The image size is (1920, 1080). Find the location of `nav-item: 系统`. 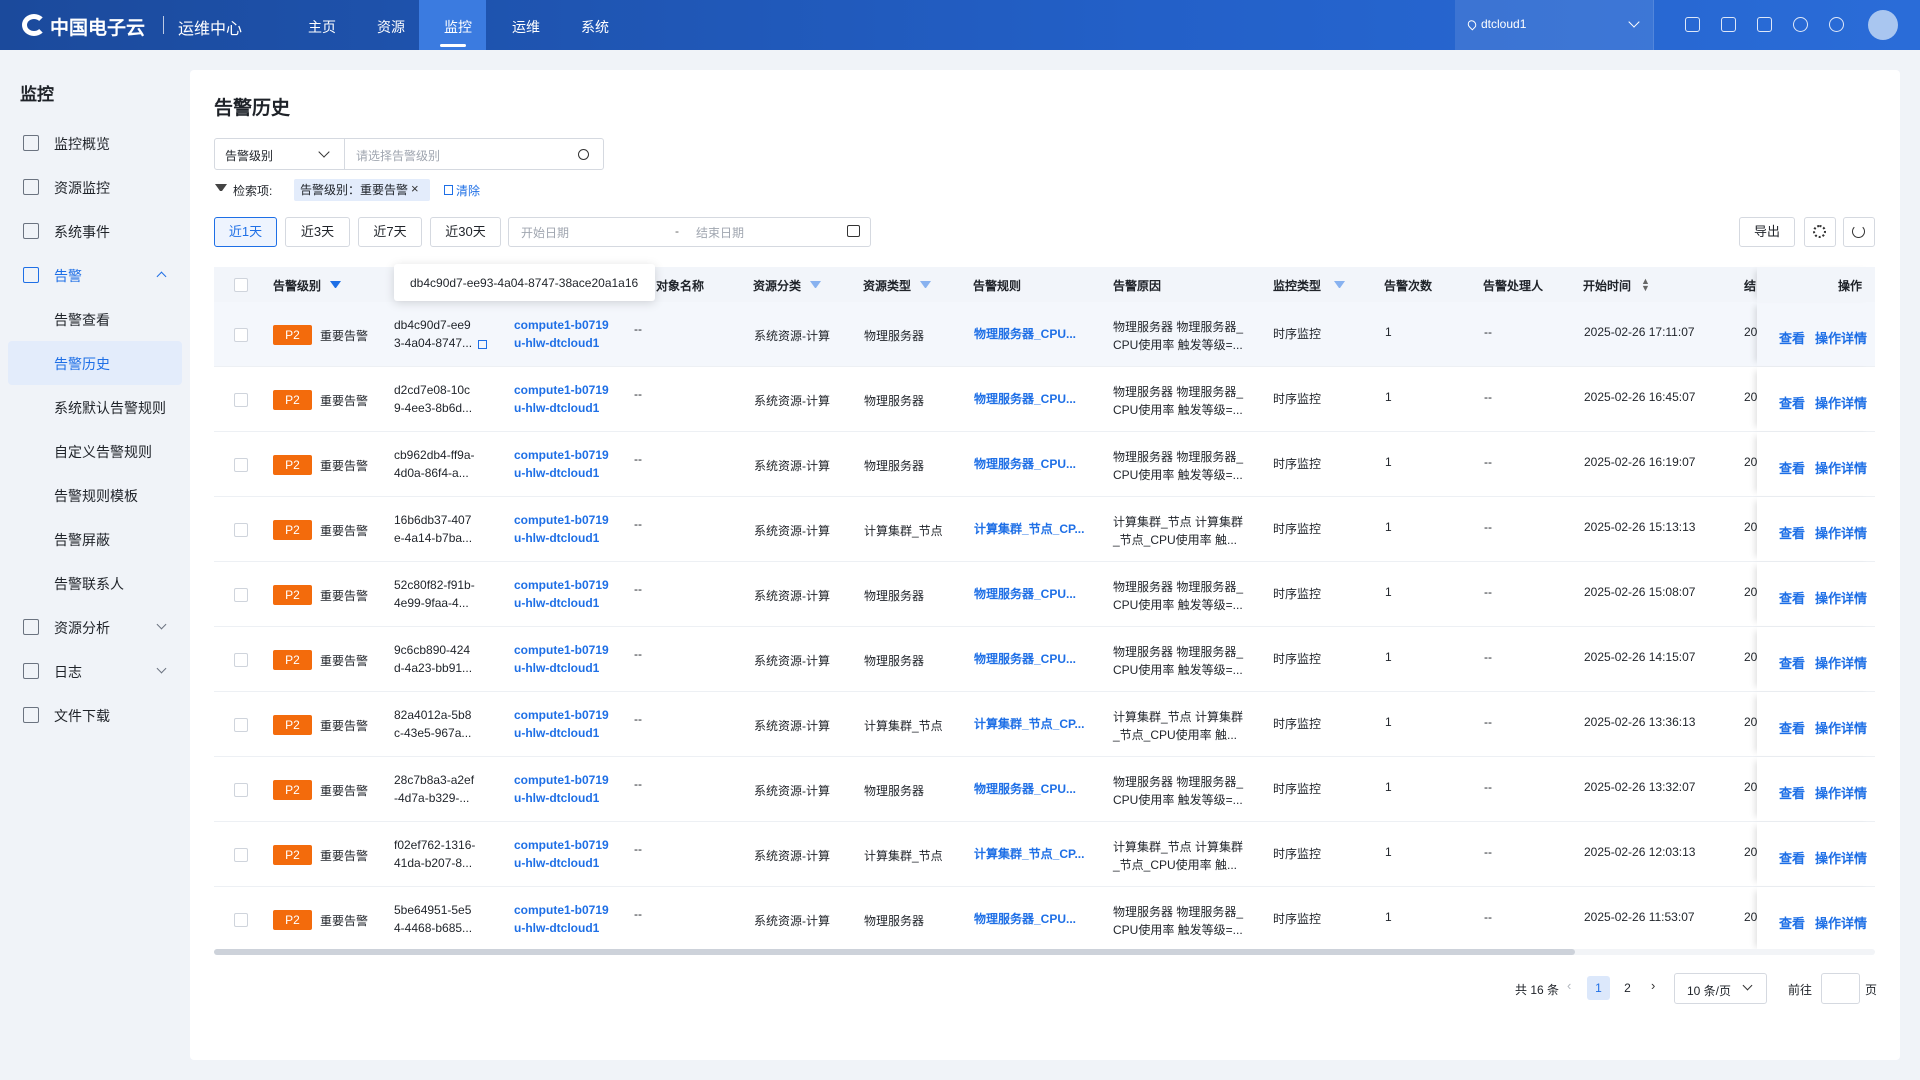

nav-item: 系统 is located at coordinates (595, 27).